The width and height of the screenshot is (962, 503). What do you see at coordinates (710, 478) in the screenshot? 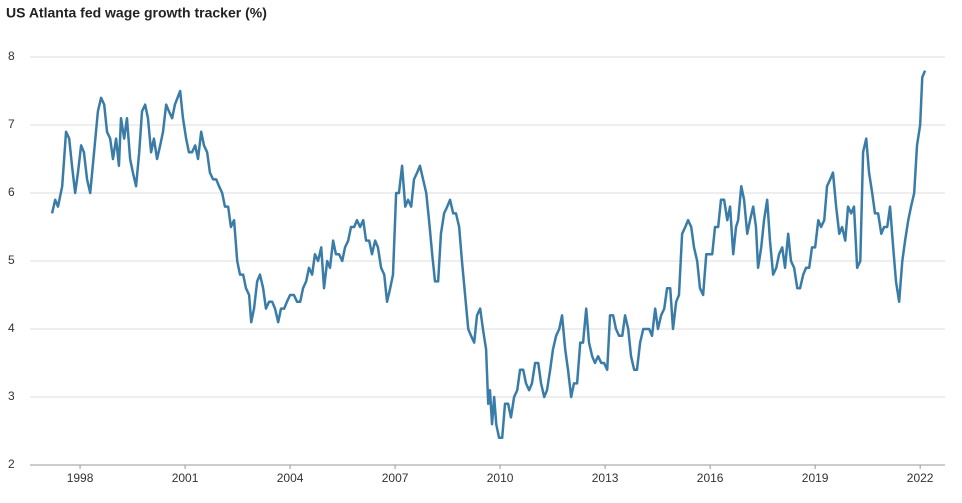
I see `x-tick-label: 2016` at bounding box center [710, 478].